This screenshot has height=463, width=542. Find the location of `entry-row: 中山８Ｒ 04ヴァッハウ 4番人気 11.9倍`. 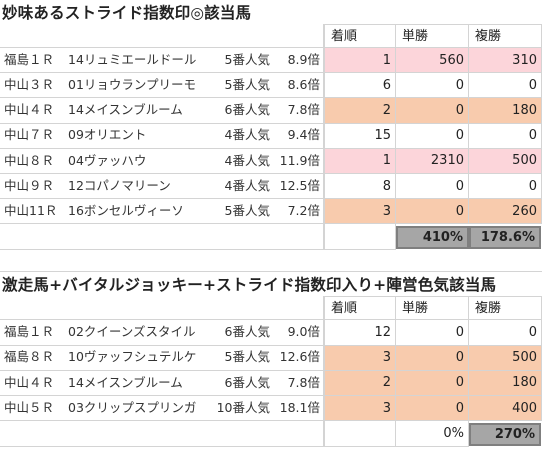

entry-row: 中山８Ｒ 04ヴァッハウ 4番人気 11.9倍 is located at coordinates (162, 161).